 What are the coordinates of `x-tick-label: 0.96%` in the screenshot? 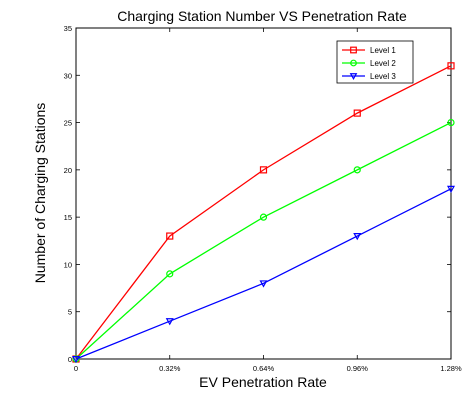 It's located at (358, 368).